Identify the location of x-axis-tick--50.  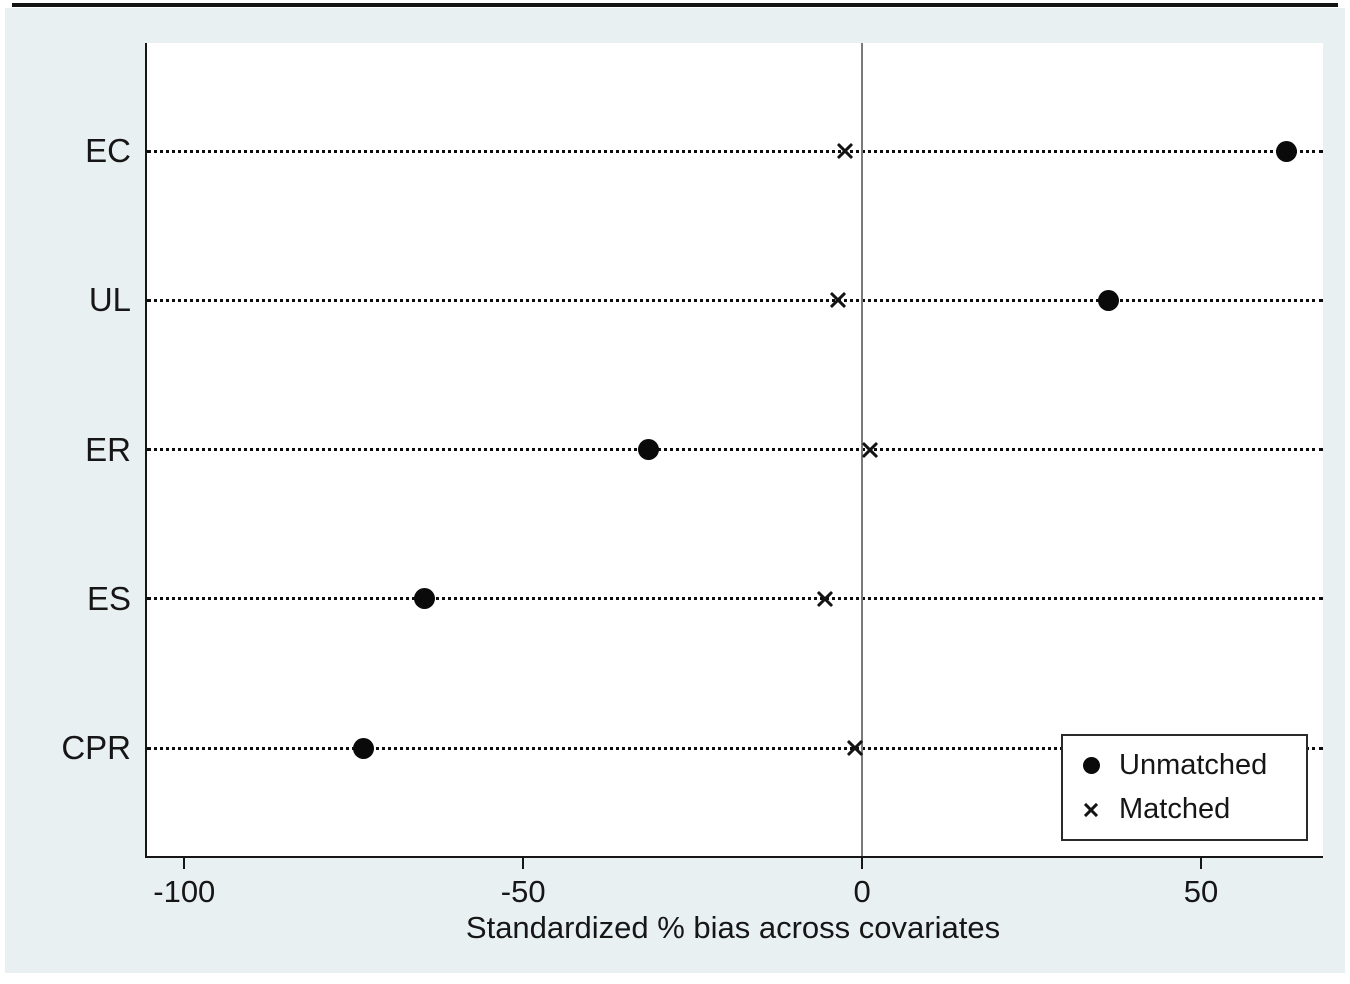
(523, 862).